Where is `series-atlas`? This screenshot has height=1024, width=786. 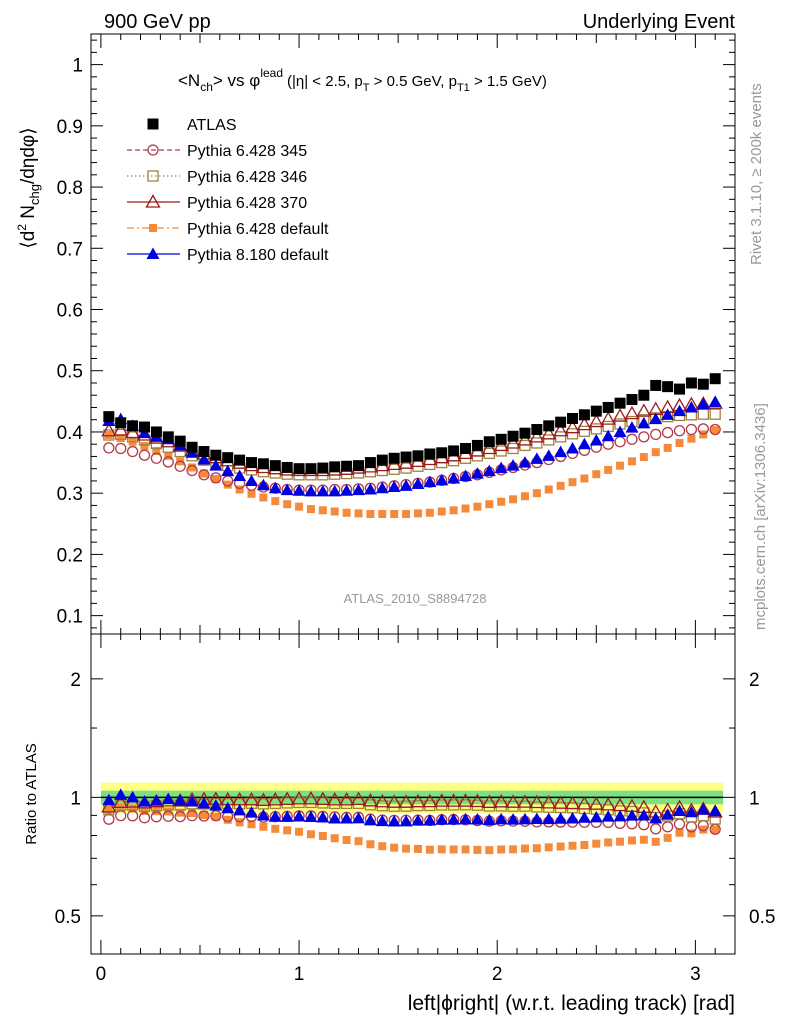
series-atlas is located at coordinates (412, 424).